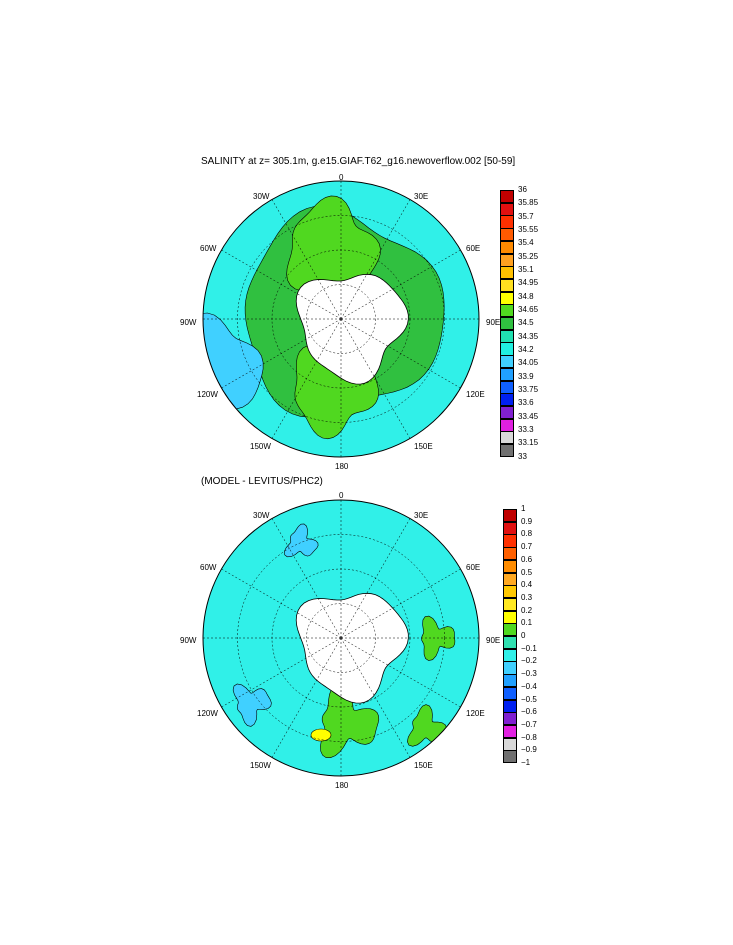  What do you see at coordinates (528, 416) in the screenshot?
I see `colorbar-tick-label: 33.45` at bounding box center [528, 416].